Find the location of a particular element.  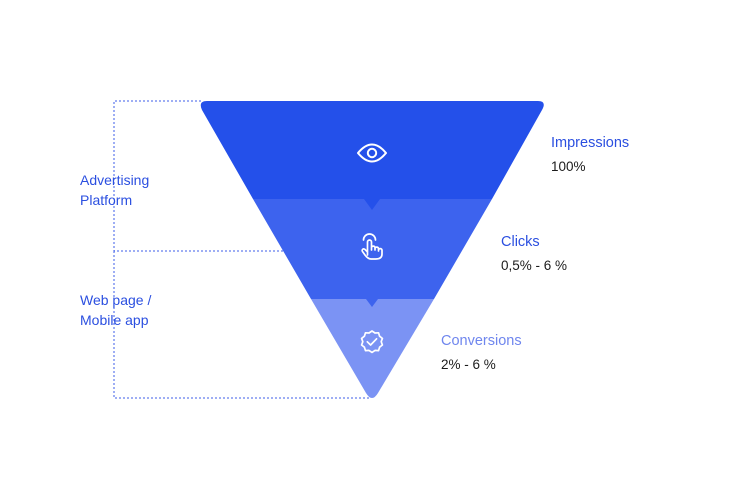

funnel-stage-conversions is located at coordinates (372, 348).